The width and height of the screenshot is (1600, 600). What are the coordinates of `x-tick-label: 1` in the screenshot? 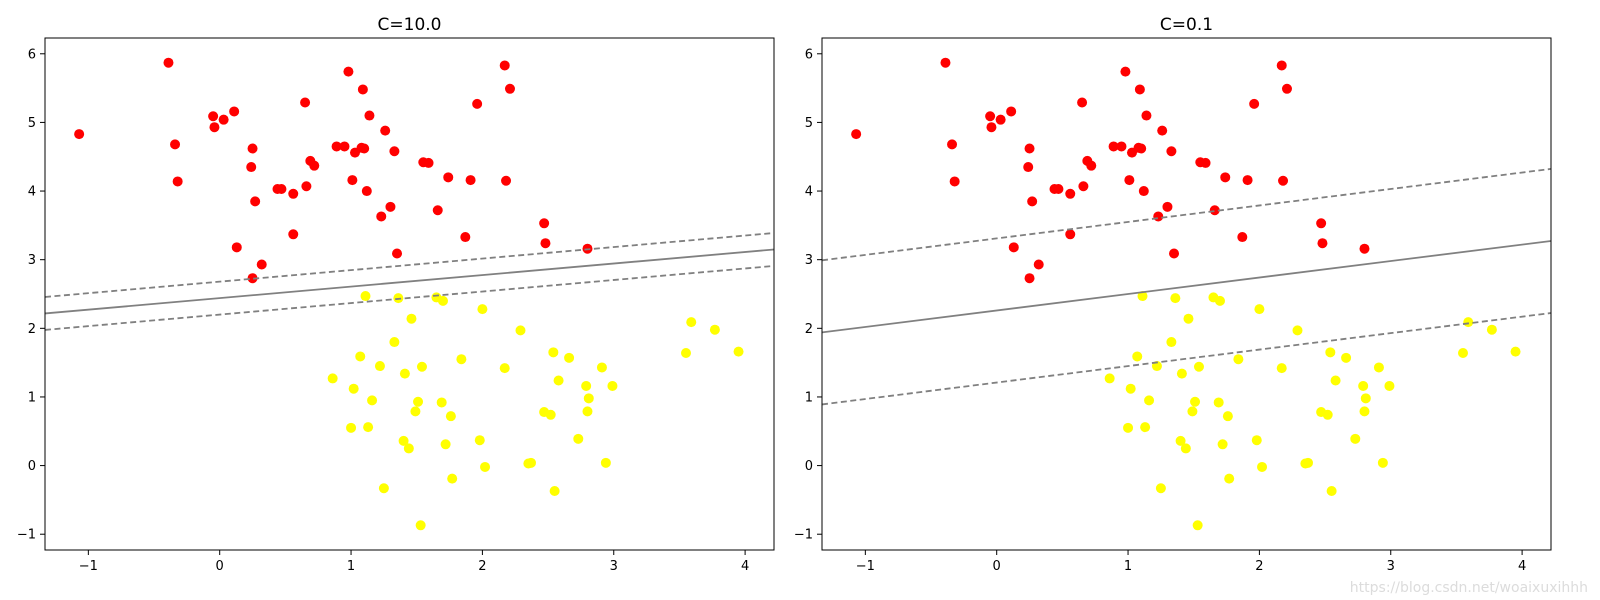 It's located at (1128, 566).